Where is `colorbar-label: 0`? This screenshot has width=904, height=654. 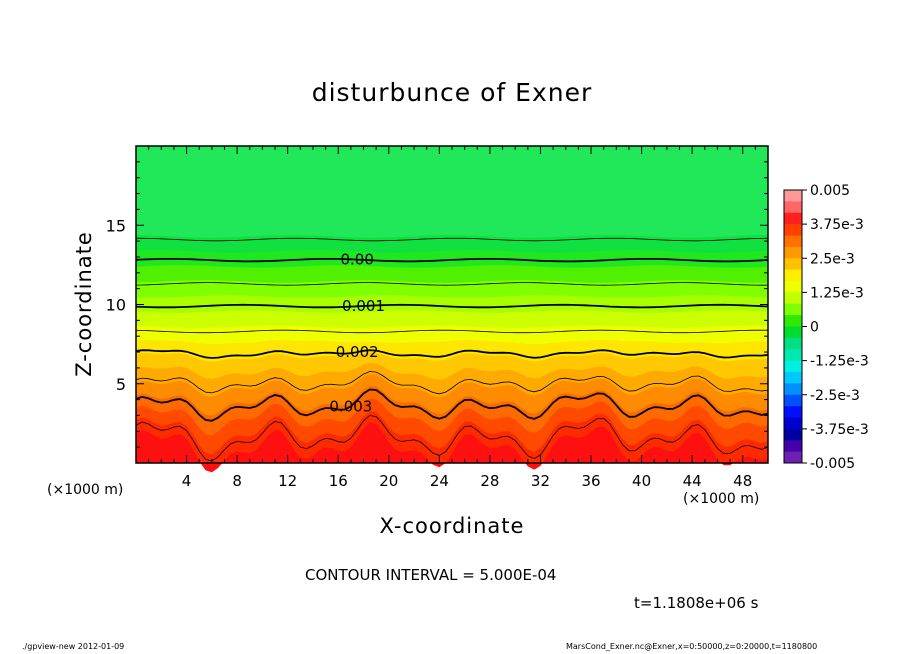
colorbar-label: 0 is located at coordinates (814, 328).